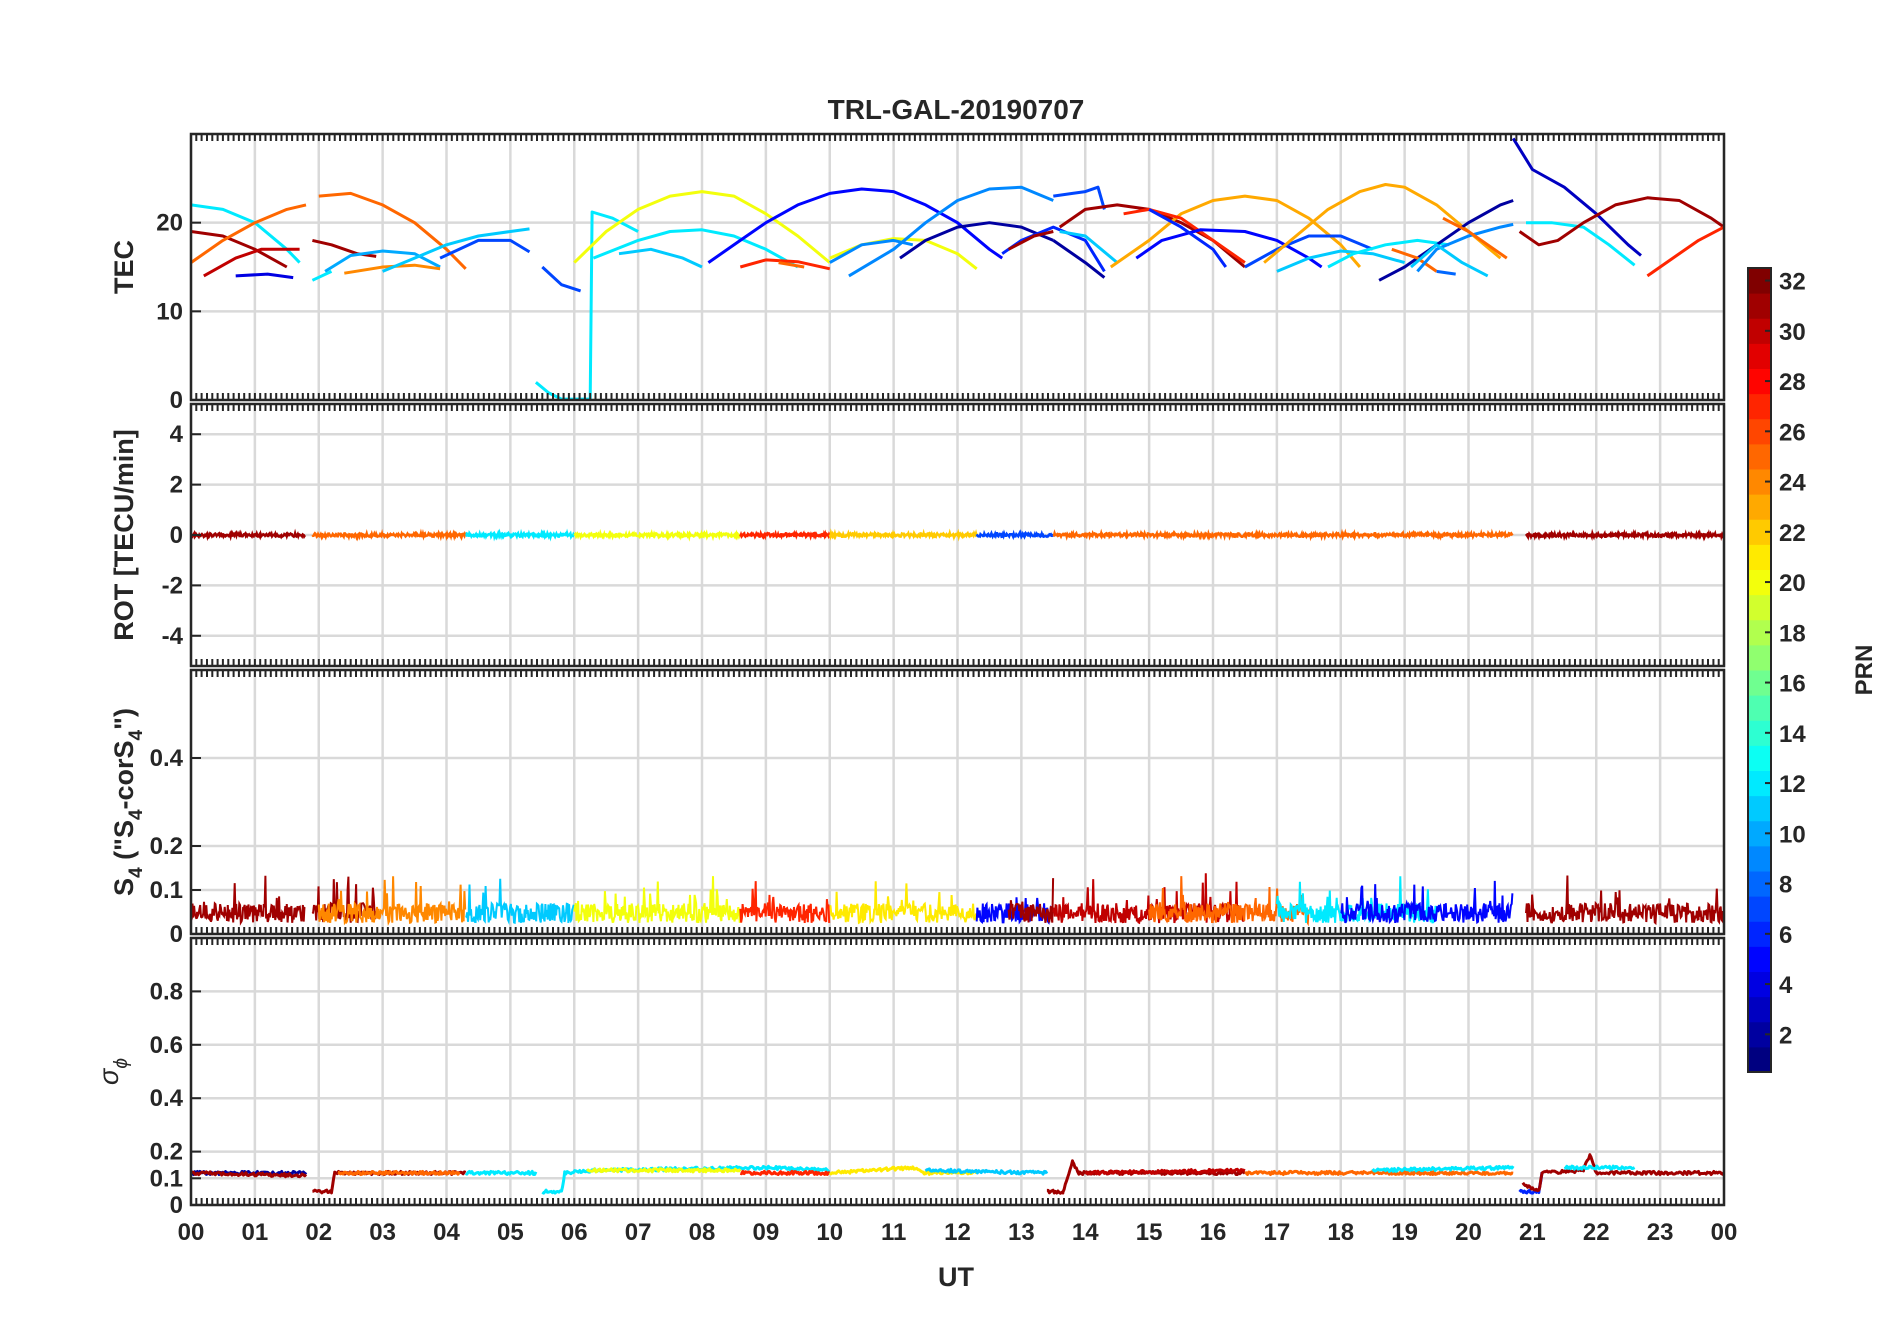 The width and height of the screenshot is (1902, 1330). What do you see at coordinates (446, 1232) in the screenshot?
I see `x-tick-label: 04` at bounding box center [446, 1232].